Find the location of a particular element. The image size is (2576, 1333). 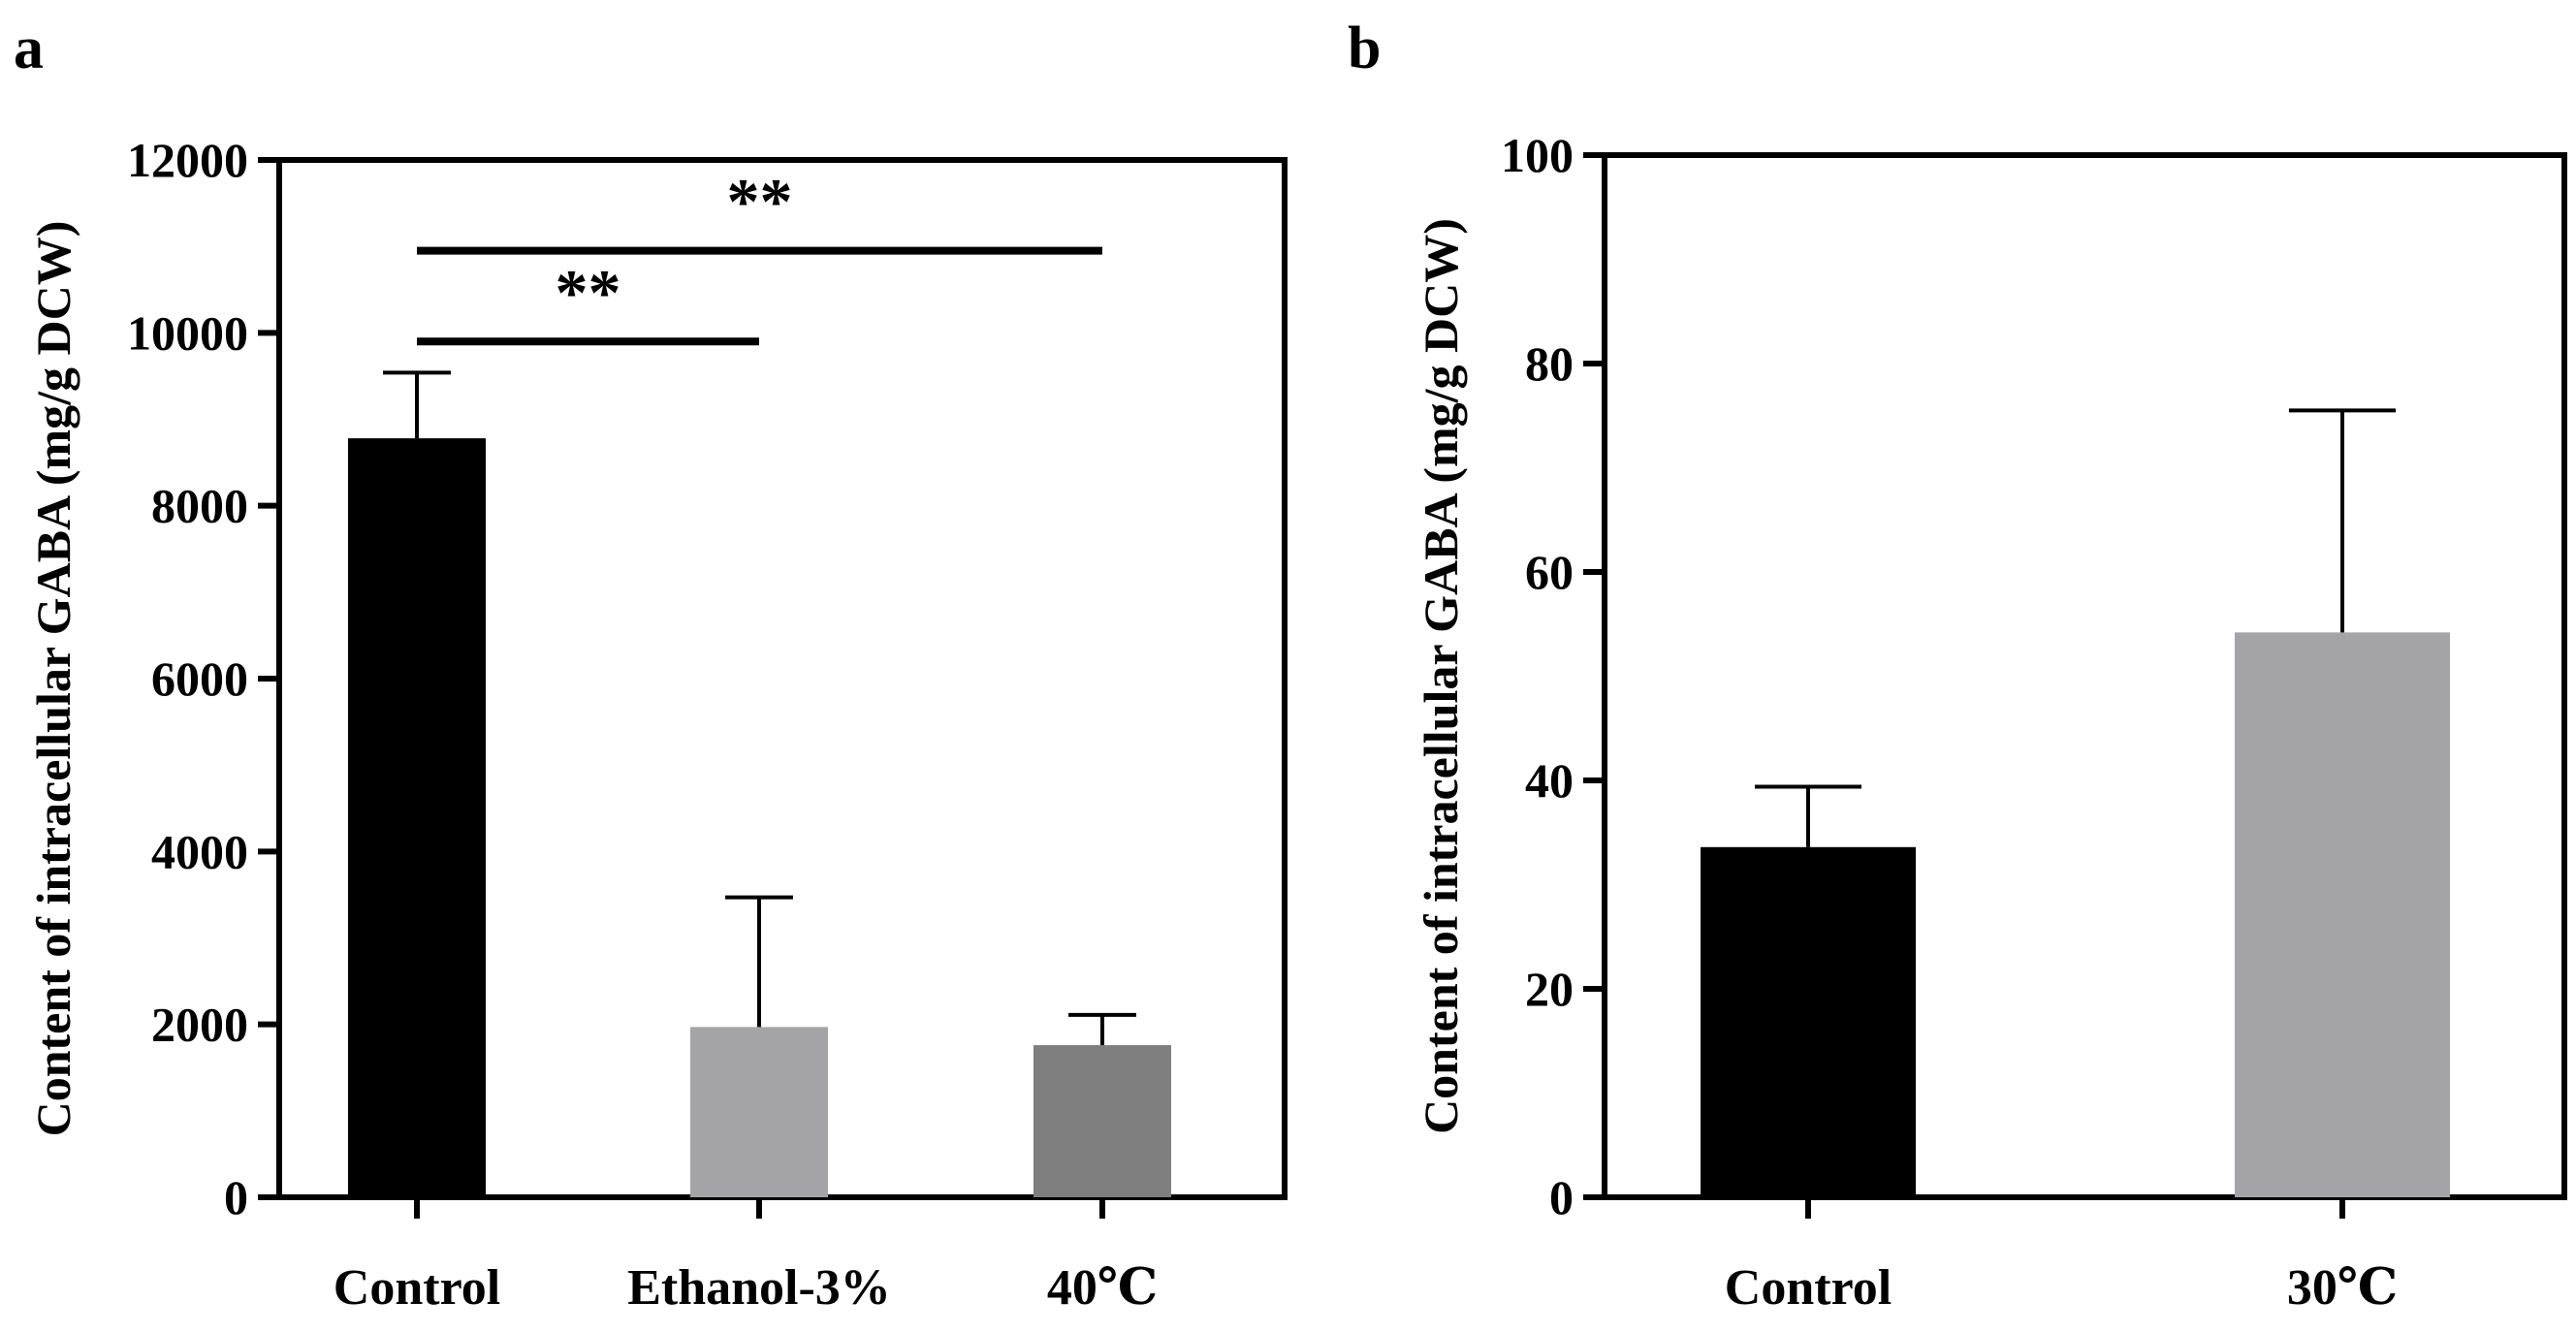

panel-letter: a is located at coordinates (29, 48).